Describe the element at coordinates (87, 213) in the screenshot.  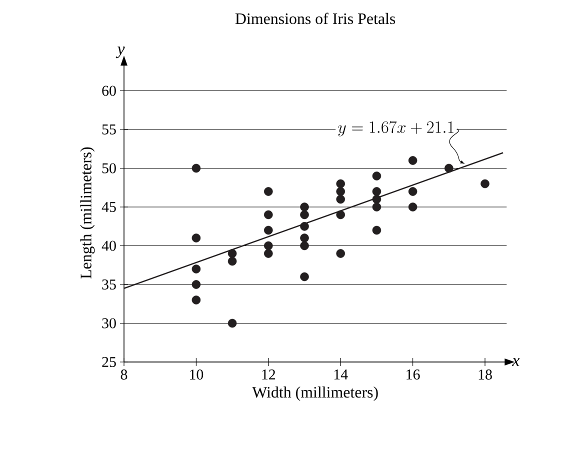
I see `y-axis-title: Length (millimeters)` at that location.